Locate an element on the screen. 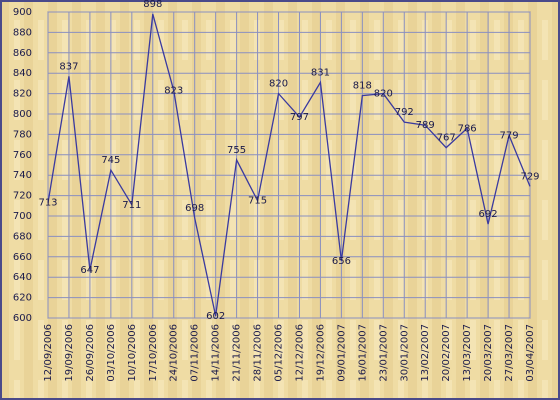 This screenshot has width=560, height=400. y-tick-label: 660 is located at coordinates (22, 257).